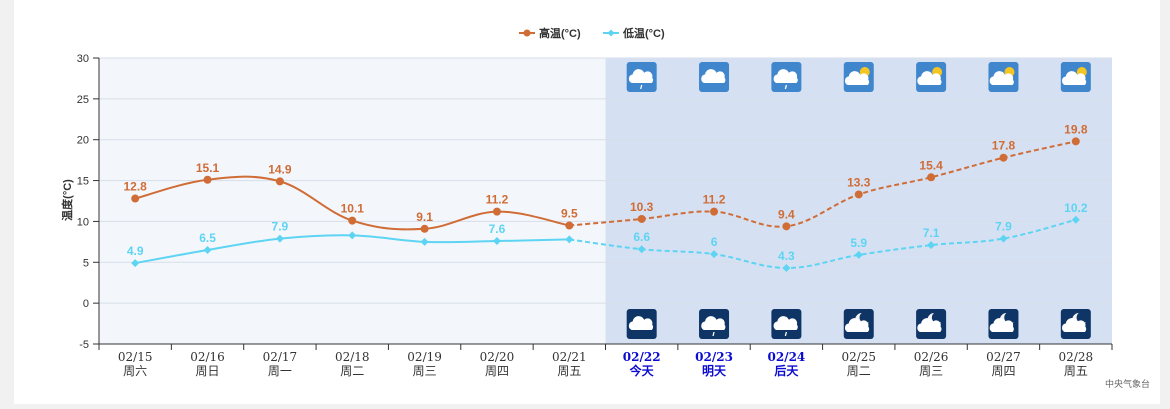 The width and height of the screenshot is (1170, 409). I want to click on y-tick-label: -5, so click(84, 345).